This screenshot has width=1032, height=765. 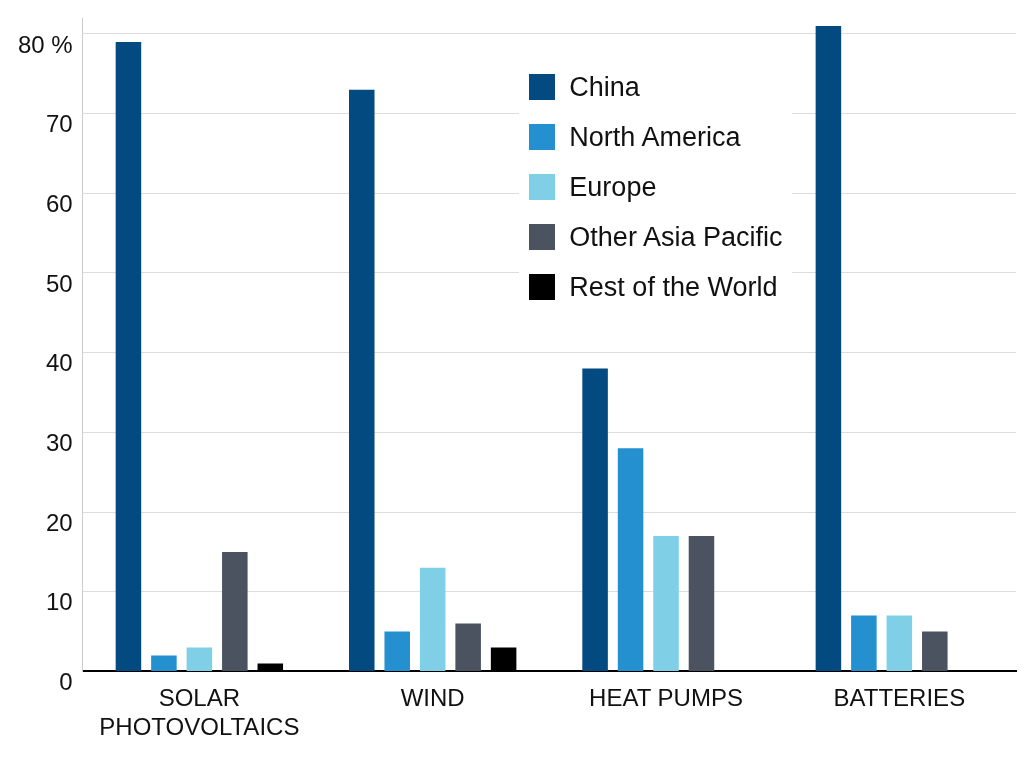 I want to click on y-tick-label: 10, so click(x=59, y=602).